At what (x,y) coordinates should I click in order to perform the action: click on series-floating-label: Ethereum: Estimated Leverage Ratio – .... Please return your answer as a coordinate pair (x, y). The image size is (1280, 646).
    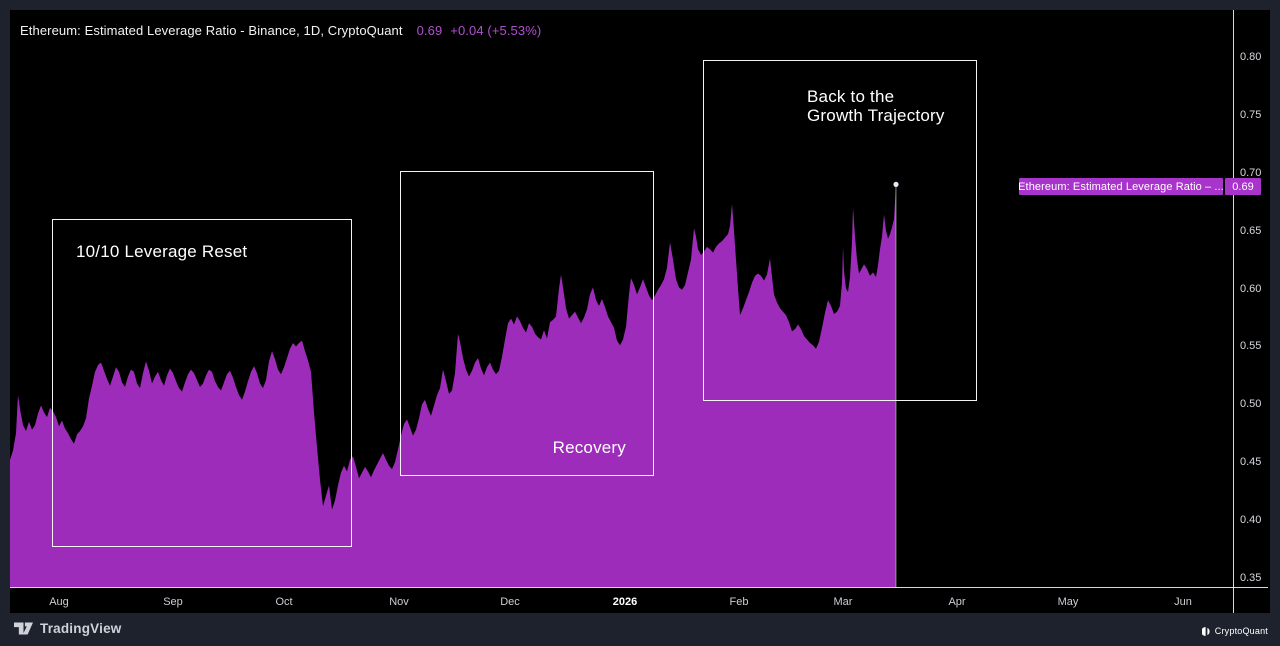
    Looking at the image, I should click on (1121, 186).